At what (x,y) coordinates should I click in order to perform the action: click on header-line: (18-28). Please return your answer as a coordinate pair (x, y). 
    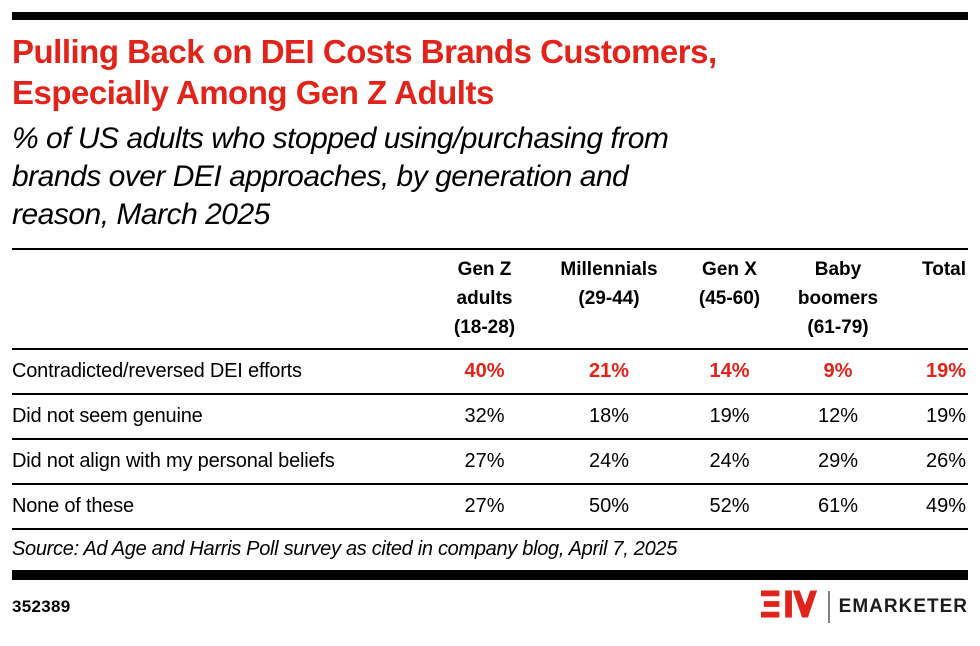
    Looking at the image, I should click on (484, 327).